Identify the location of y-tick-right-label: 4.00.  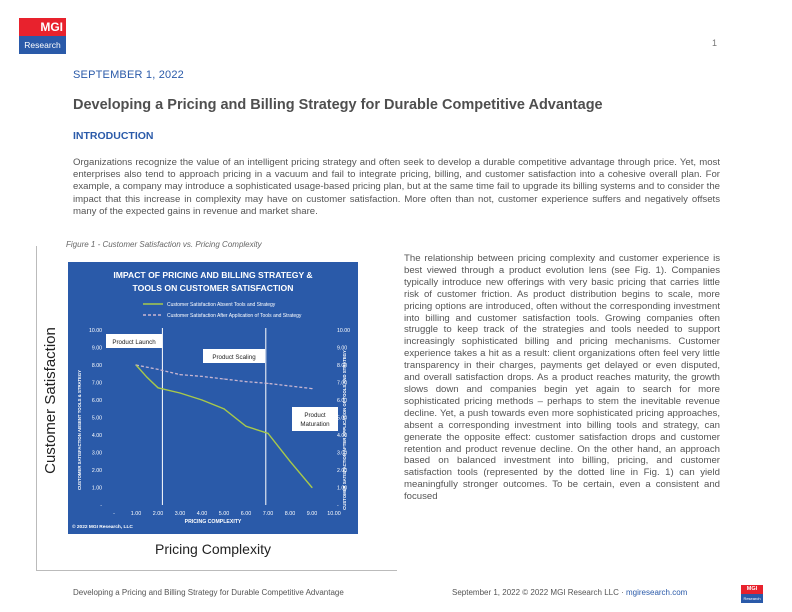
(342, 436).